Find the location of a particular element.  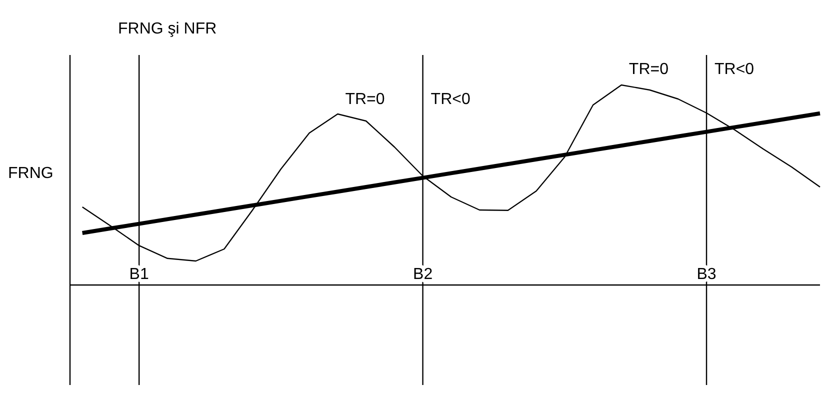

text: TR=0 is located at coordinates (648, 69).